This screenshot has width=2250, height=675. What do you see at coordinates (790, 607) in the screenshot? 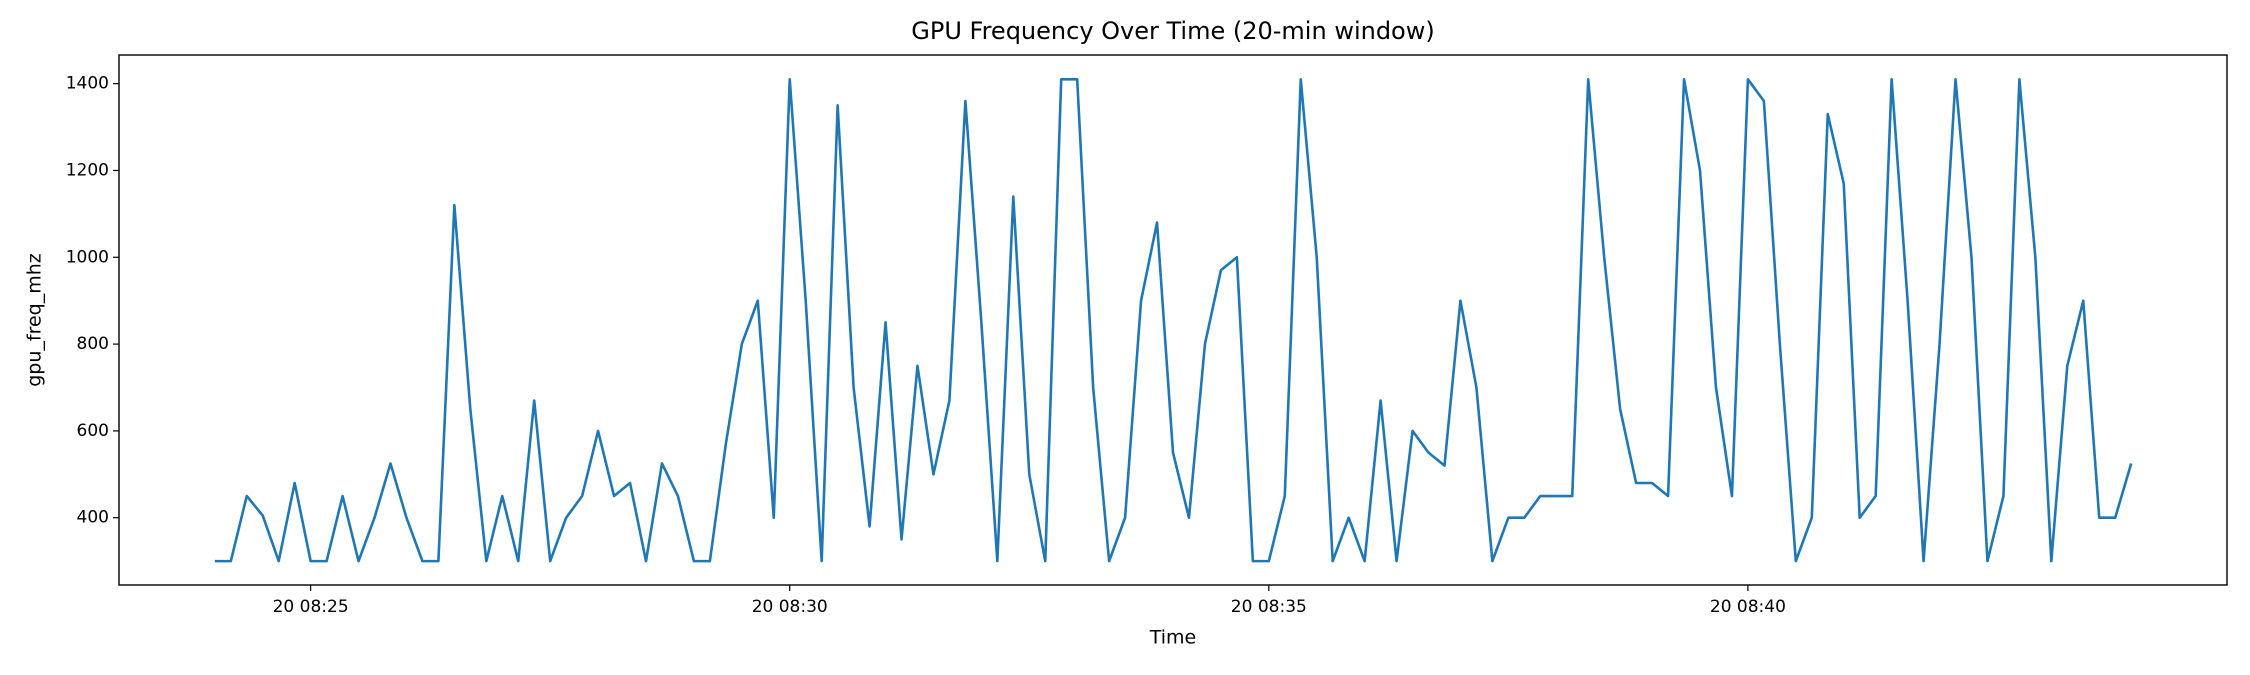
I see `x-tick-label: 20 08:30` at bounding box center [790, 607].